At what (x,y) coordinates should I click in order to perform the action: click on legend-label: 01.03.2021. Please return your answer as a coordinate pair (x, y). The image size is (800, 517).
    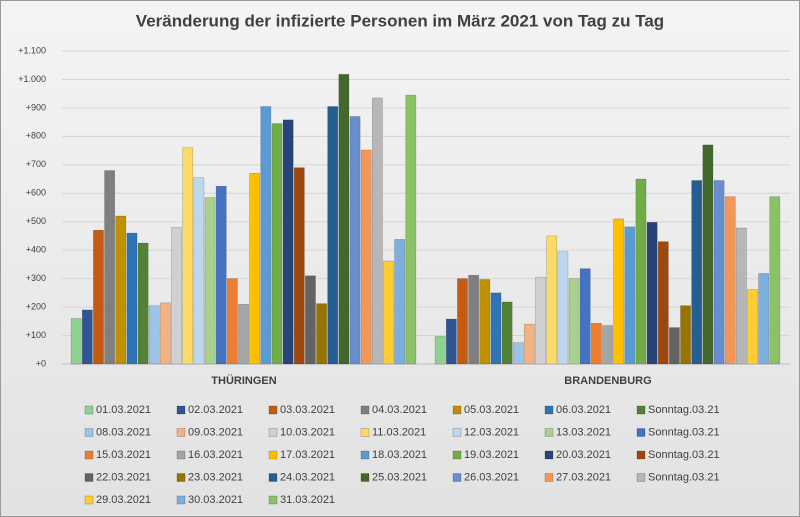
    Looking at the image, I should click on (123, 410).